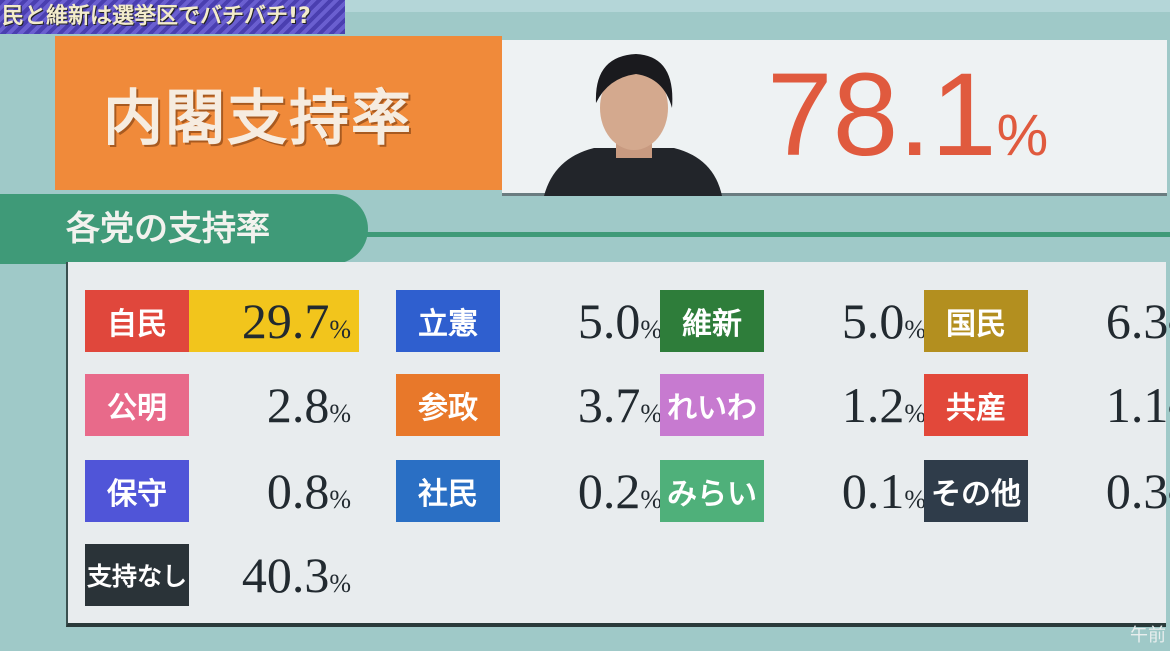 Image resolution: width=1170 pixels, height=651 pixels. Describe the element at coordinates (757, 6) in the screenshot. I see `top-bar` at that location.